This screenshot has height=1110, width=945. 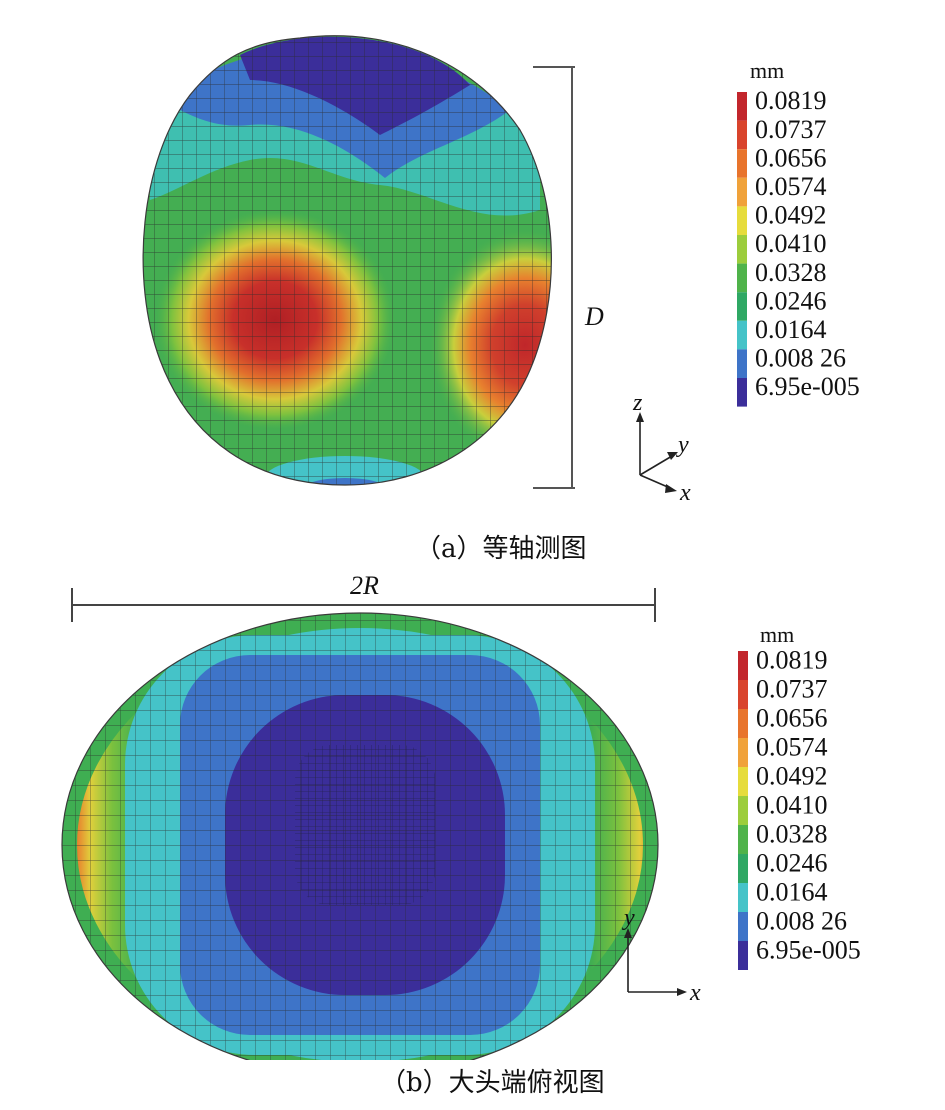 What do you see at coordinates (685, 493) in the screenshot?
I see `axis-label-x: x` at bounding box center [685, 493].